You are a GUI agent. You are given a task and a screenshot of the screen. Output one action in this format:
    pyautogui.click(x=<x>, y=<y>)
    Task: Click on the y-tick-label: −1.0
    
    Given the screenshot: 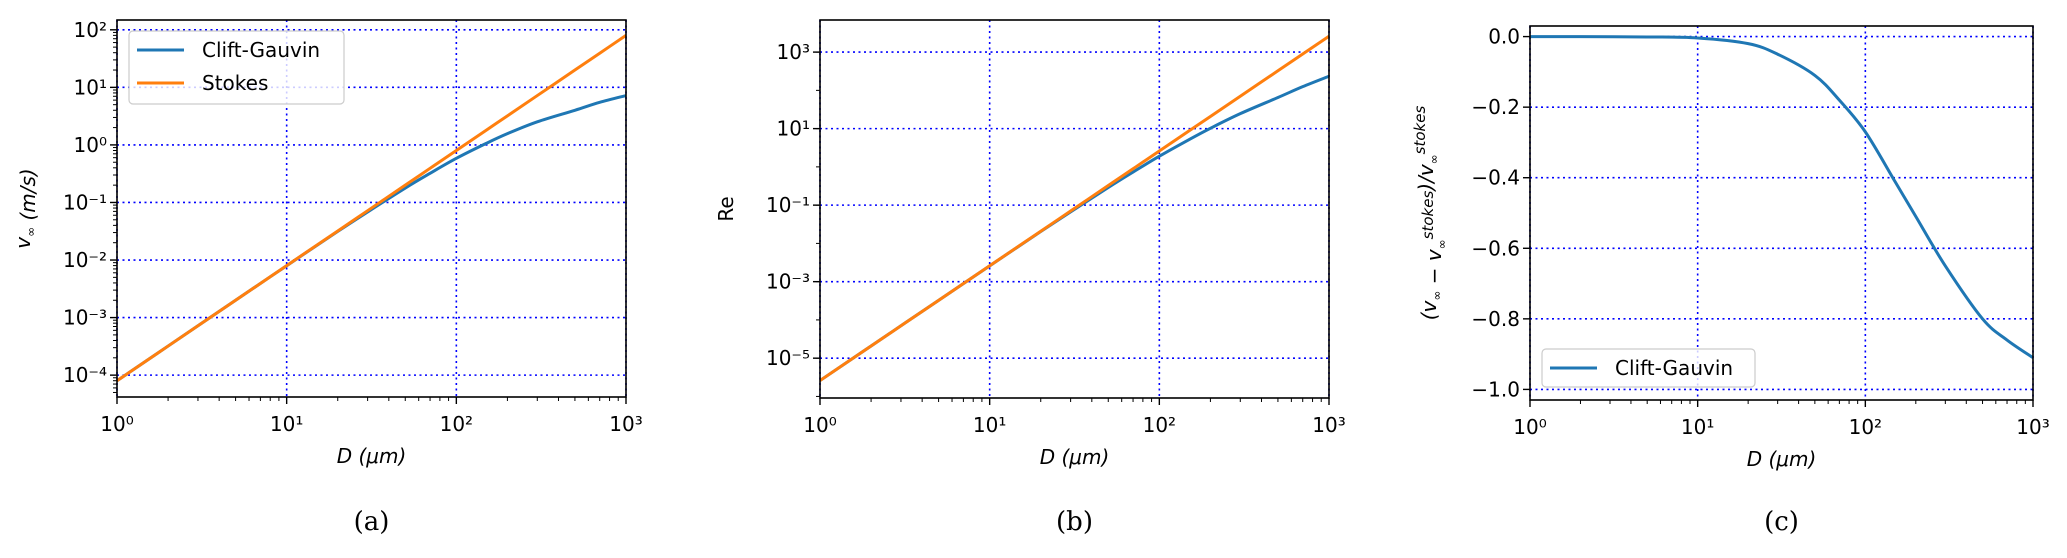 What is the action you would take?
    pyautogui.click(x=1495, y=389)
    